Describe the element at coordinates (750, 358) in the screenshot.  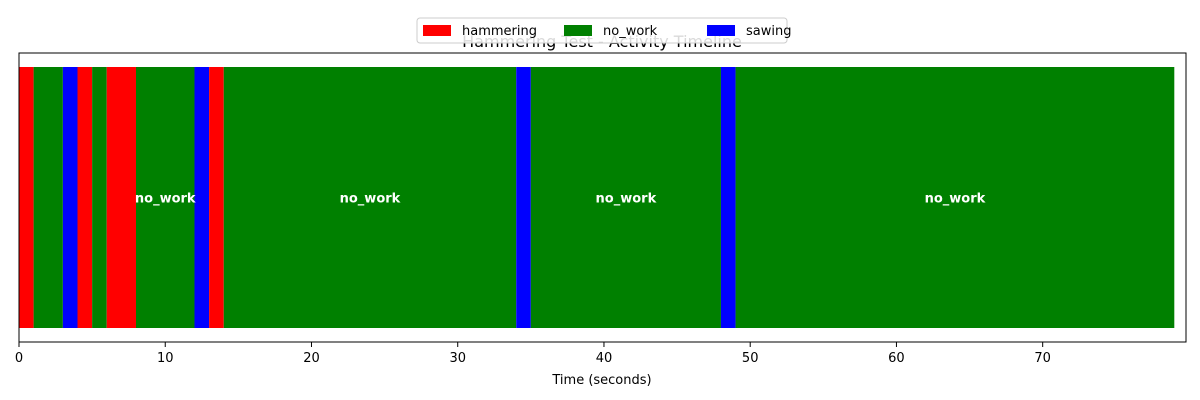
I see `x-tick-label-50: 50` at that location.